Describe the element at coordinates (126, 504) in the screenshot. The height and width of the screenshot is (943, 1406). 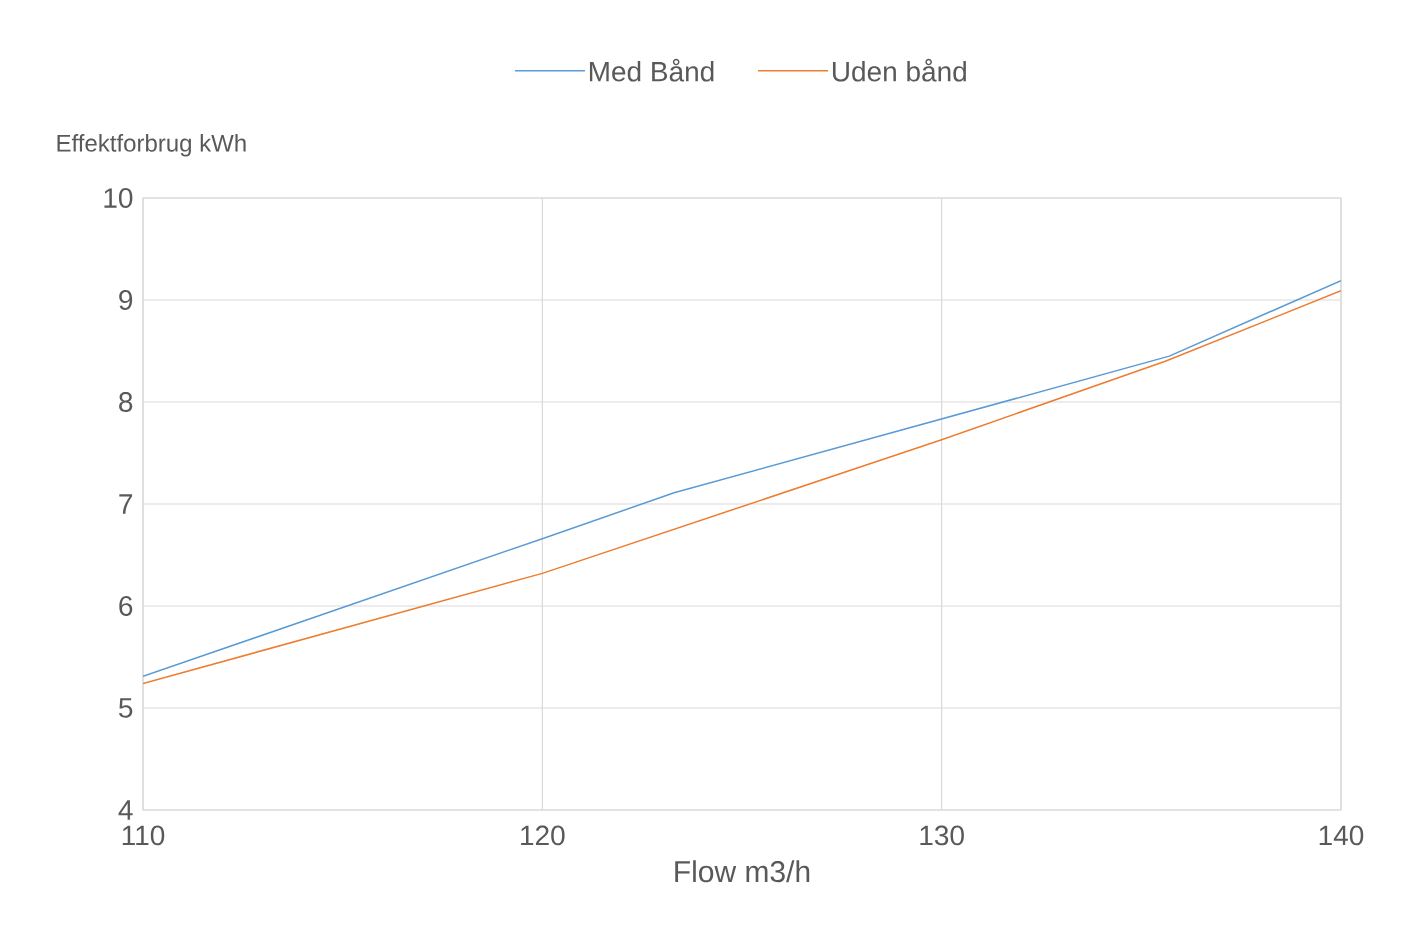
I see `y-tick-label: 7` at that location.